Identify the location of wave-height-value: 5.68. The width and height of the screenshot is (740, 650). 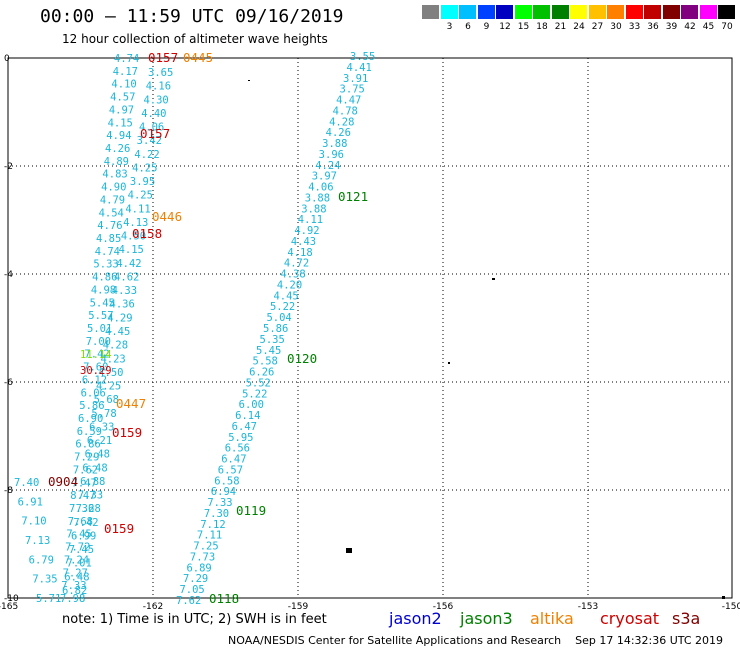
(106, 400).